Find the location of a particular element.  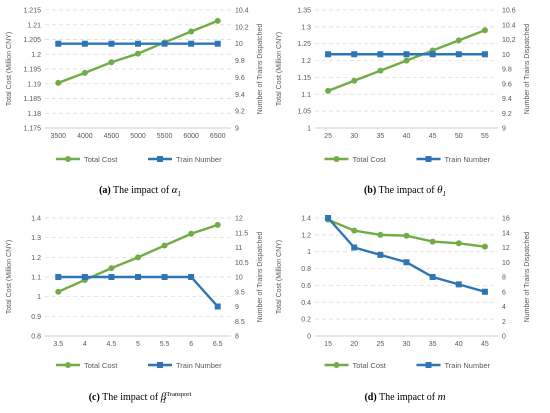

y2-tick-label: 0 is located at coordinates (504, 337).